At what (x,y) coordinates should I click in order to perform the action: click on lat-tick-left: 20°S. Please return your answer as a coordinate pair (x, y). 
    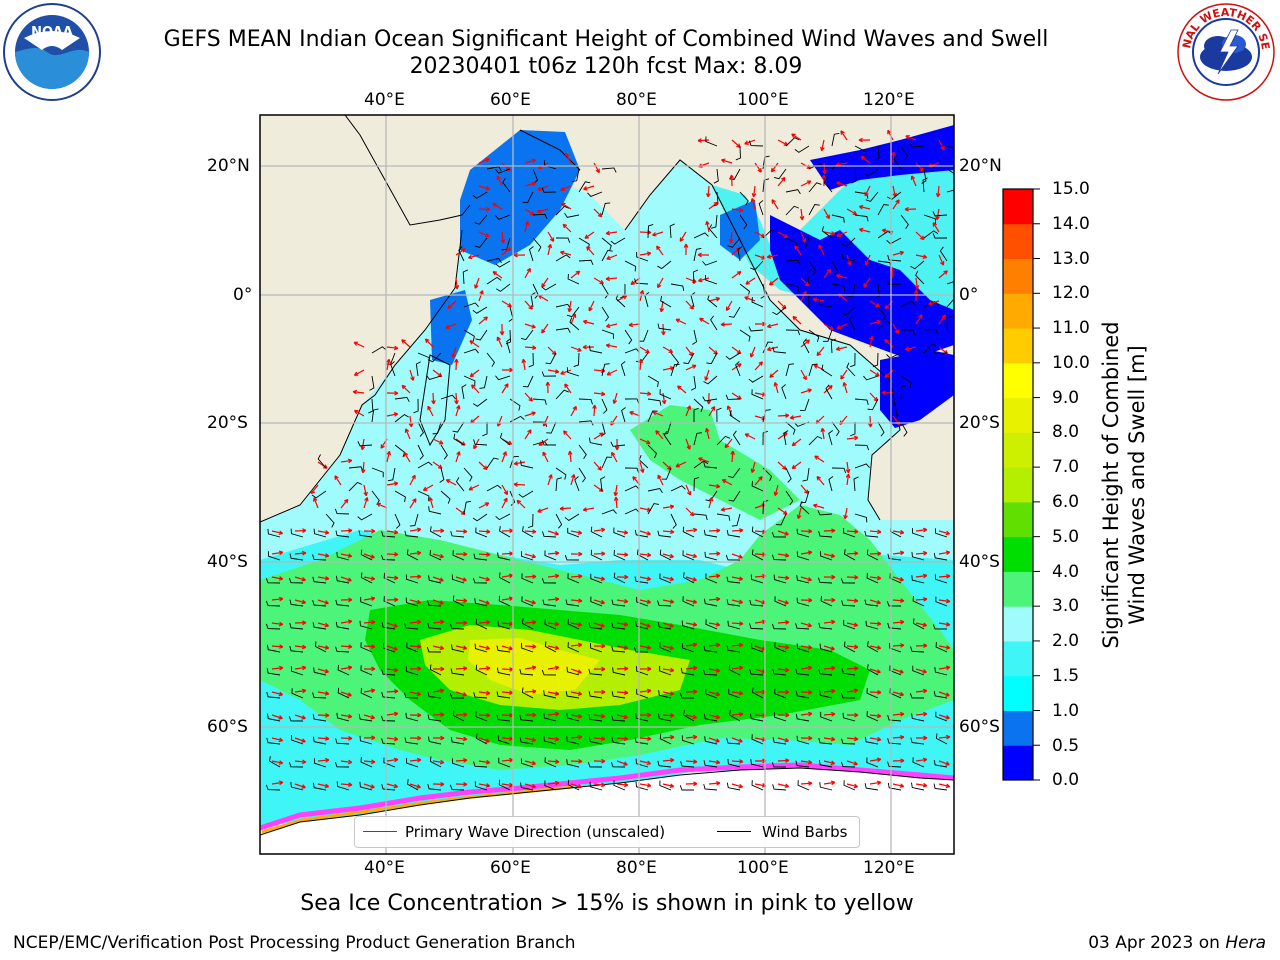
    Looking at the image, I should click on (227, 423).